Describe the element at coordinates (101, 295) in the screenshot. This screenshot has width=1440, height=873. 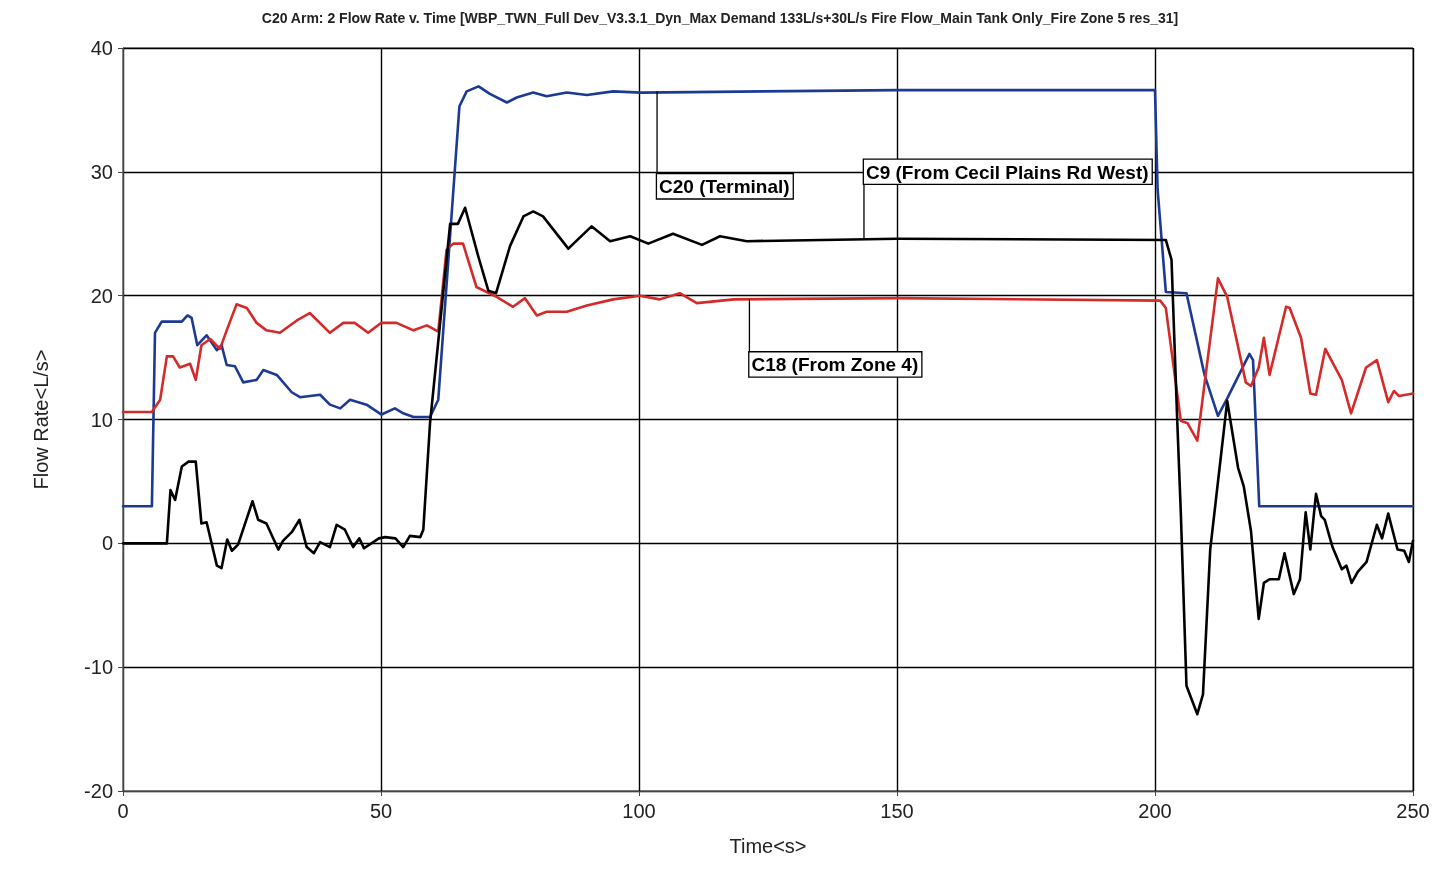
I see `y-tick-label: 20` at that location.